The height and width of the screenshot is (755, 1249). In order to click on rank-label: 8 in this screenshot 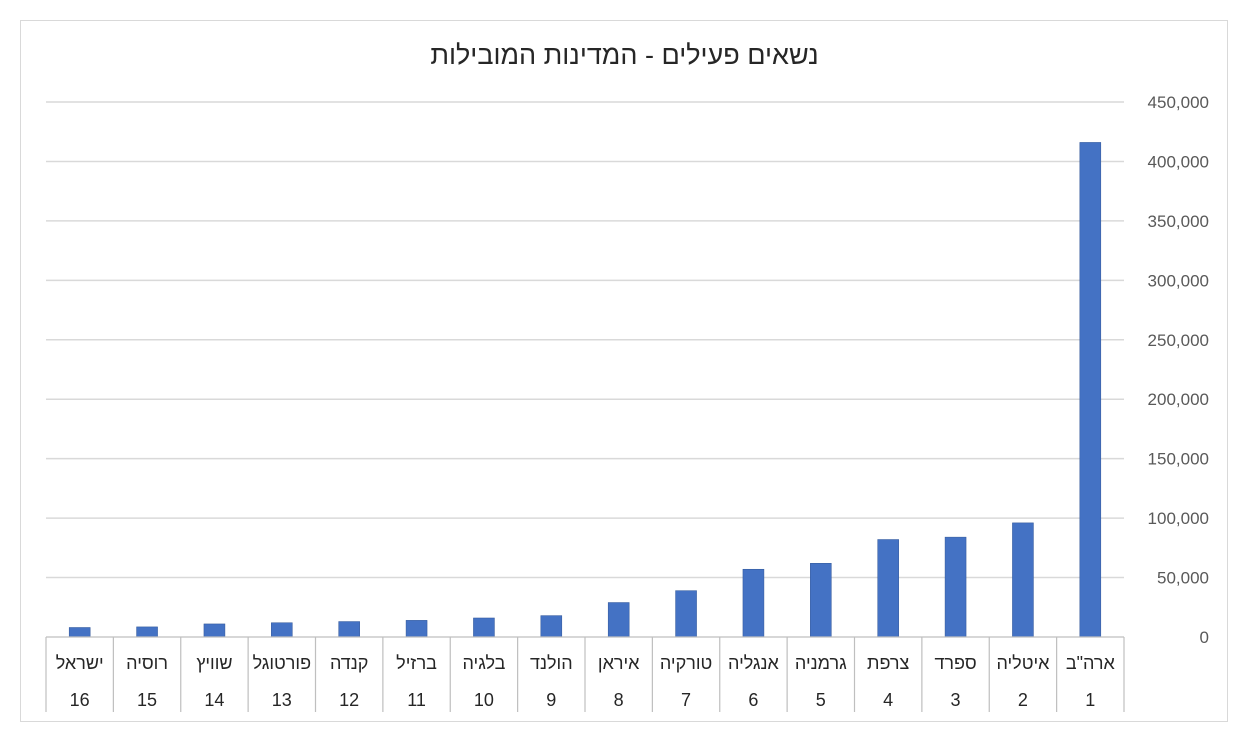, I will do `click(619, 700)`.